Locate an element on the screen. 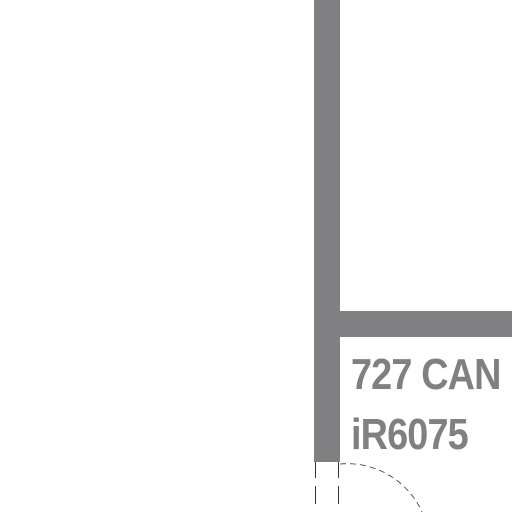 The image size is (512, 512). horizontal-wall is located at coordinates (413, 324).